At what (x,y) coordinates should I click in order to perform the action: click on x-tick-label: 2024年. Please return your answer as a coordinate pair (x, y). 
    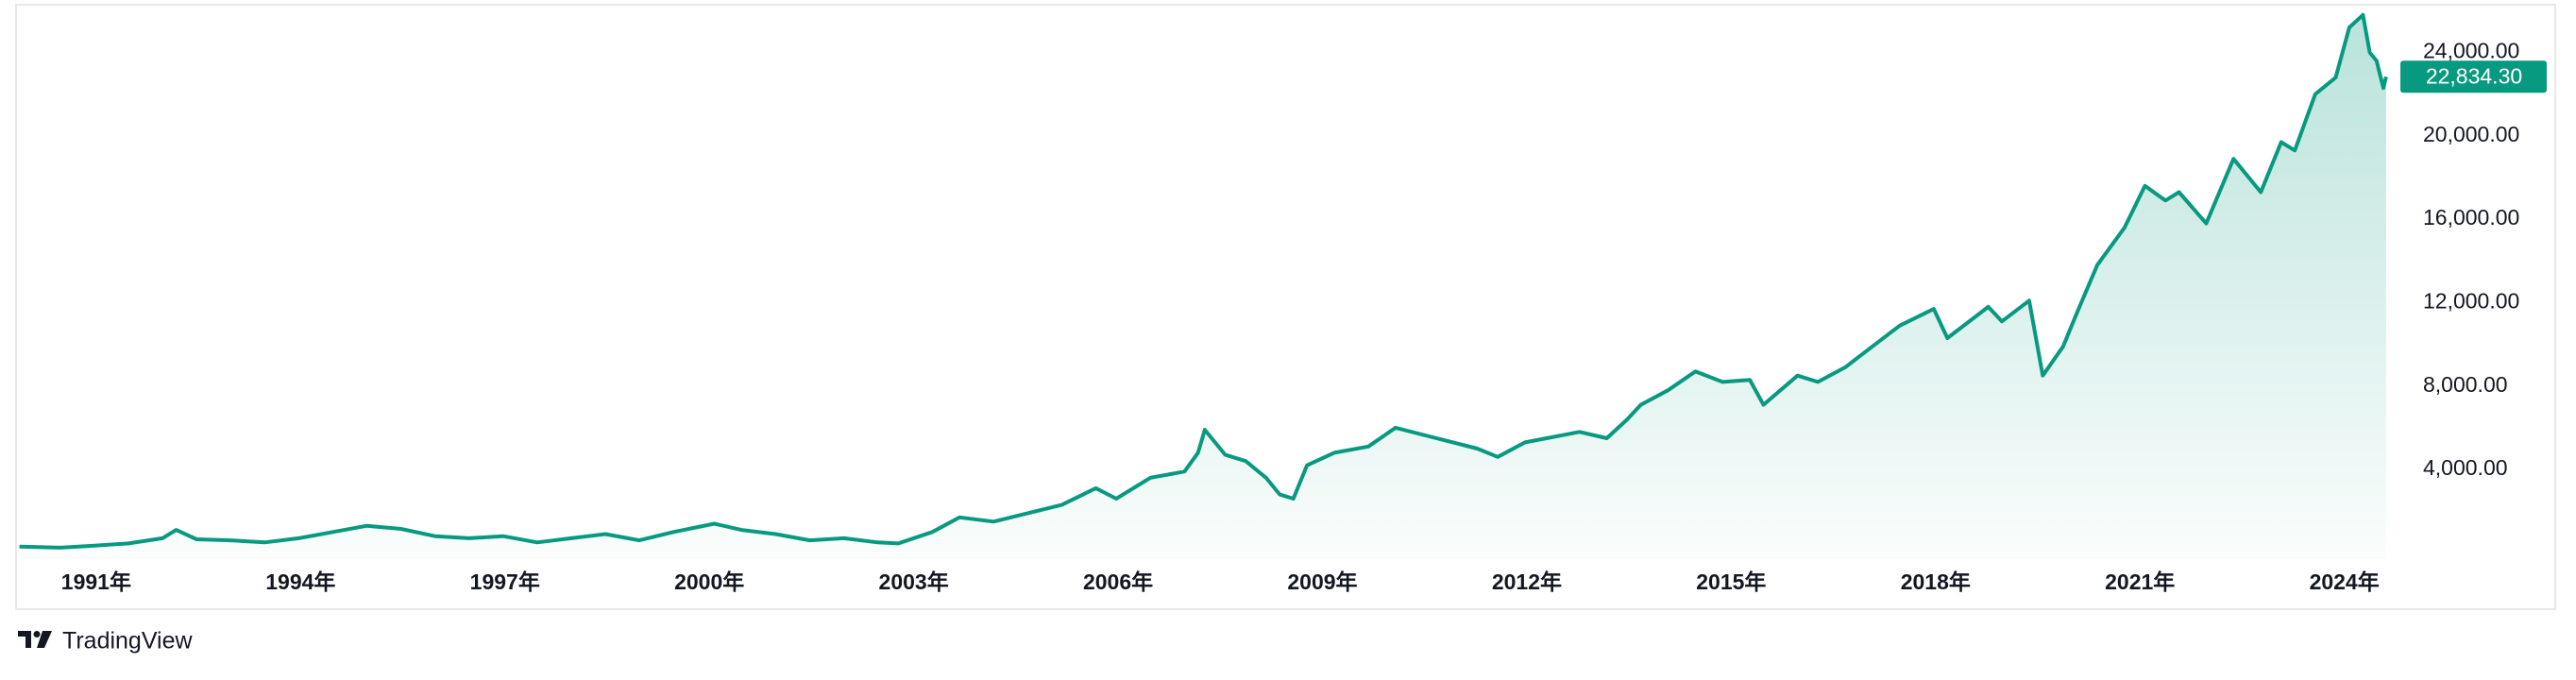
    Looking at the image, I should click on (2345, 582).